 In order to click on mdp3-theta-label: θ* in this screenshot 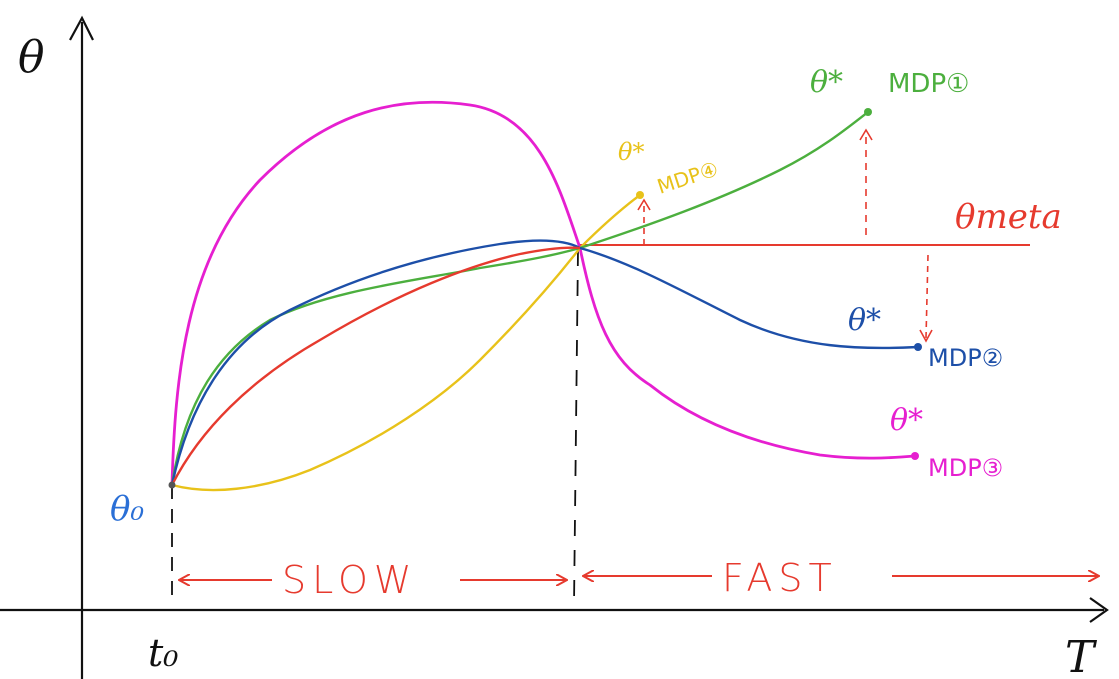, I will do `click(906, 420)`.